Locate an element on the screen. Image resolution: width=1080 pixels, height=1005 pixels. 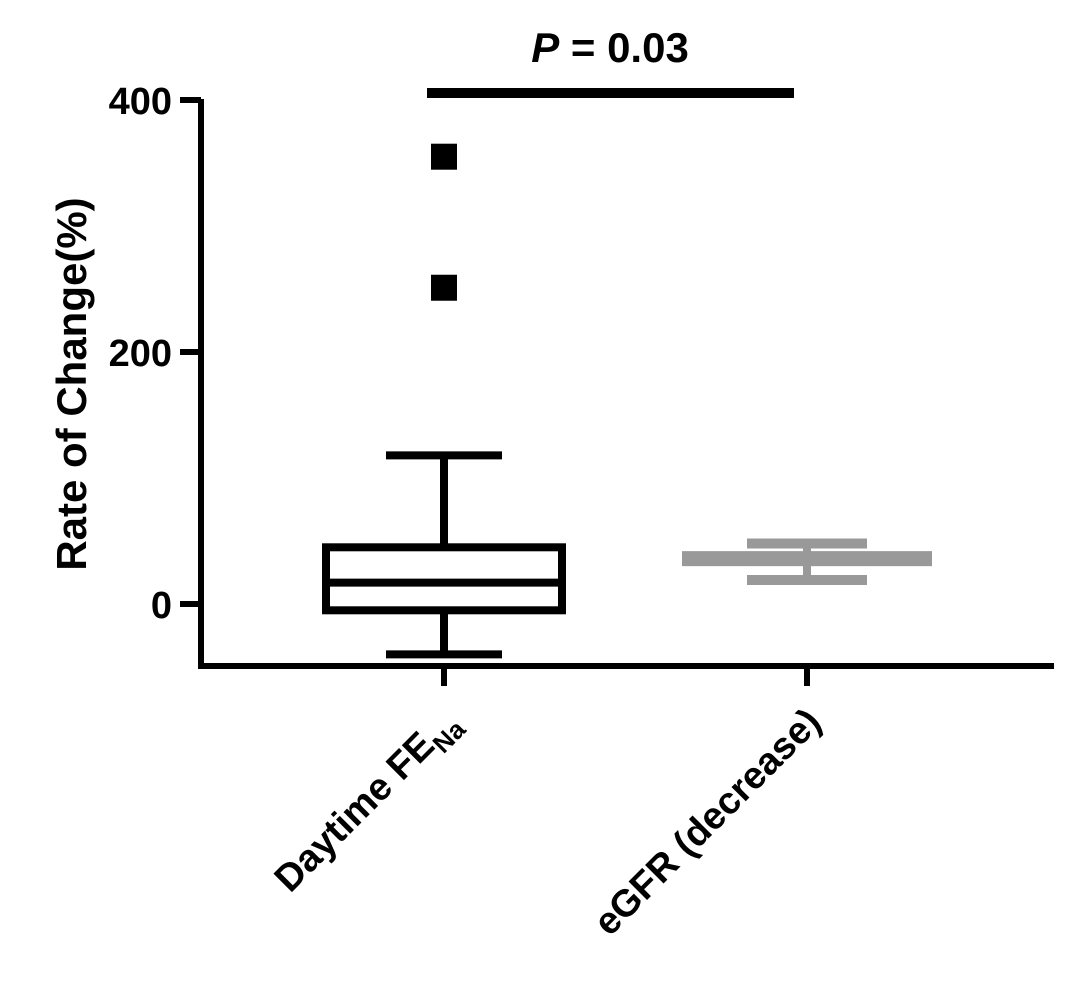
box-egfr-decrease is located at coordinates (807, 562).